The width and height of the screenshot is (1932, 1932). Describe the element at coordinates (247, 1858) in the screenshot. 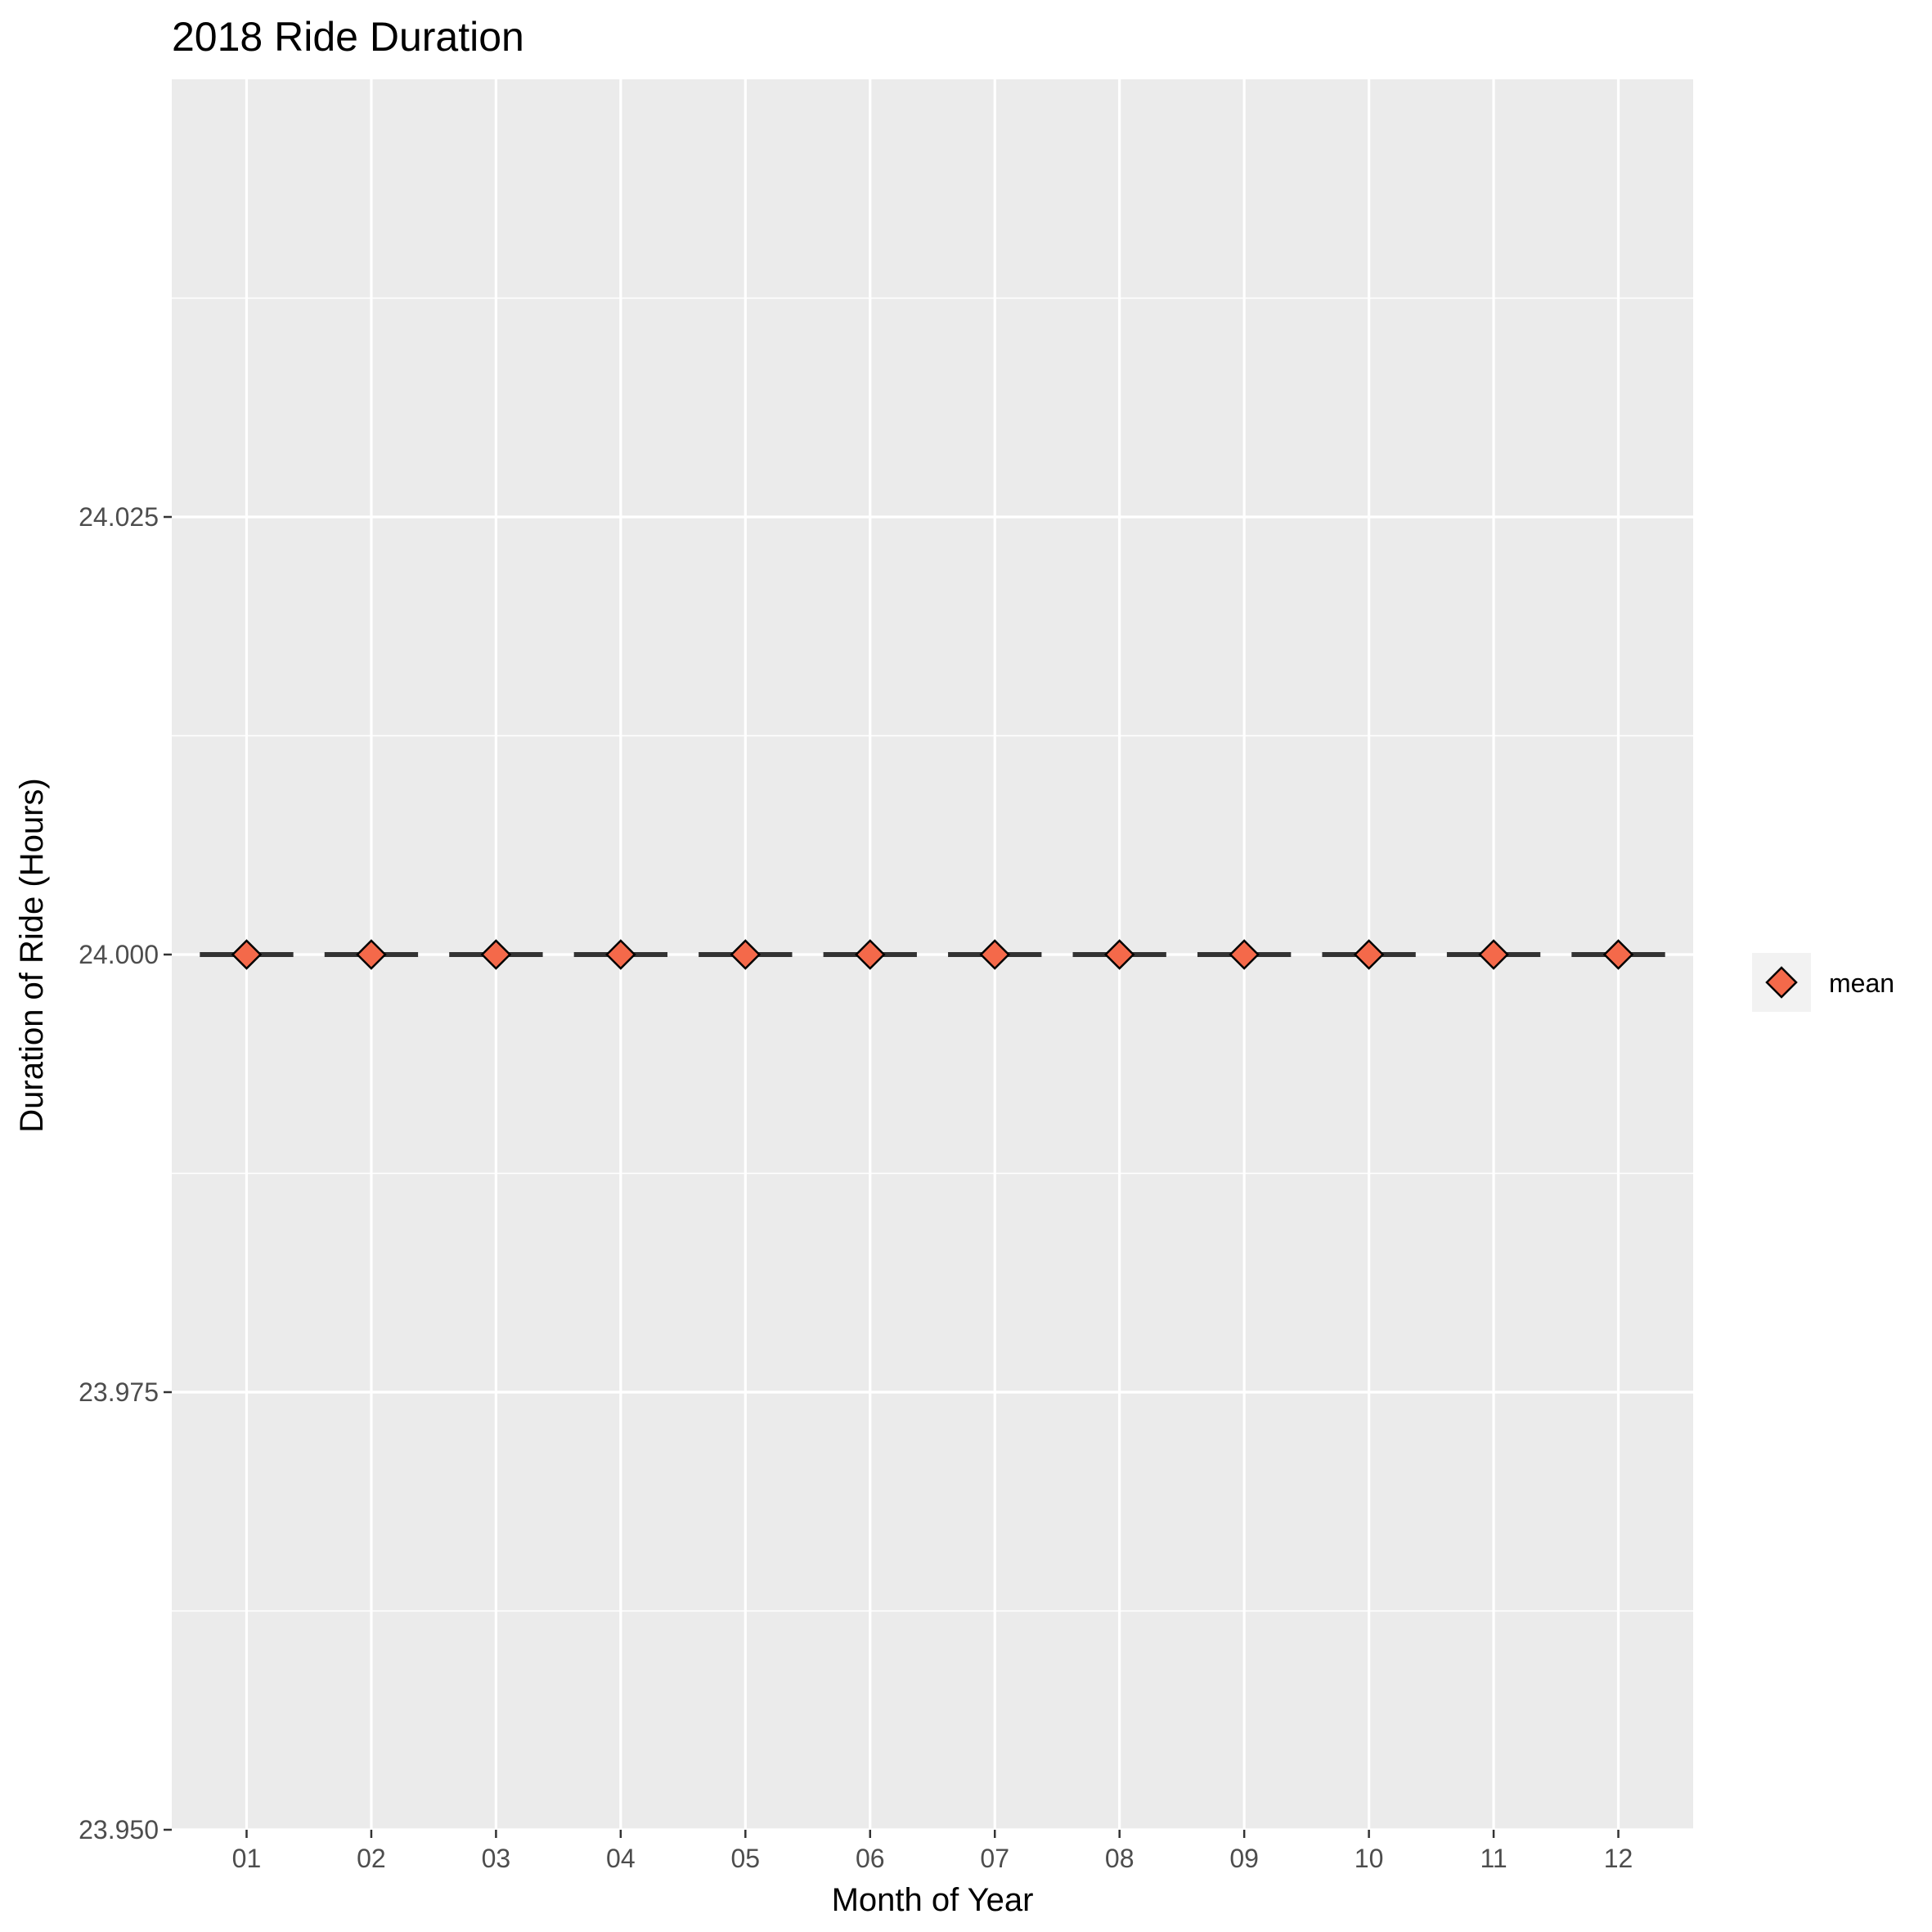

I see `x-tick-label: 01` at that location.